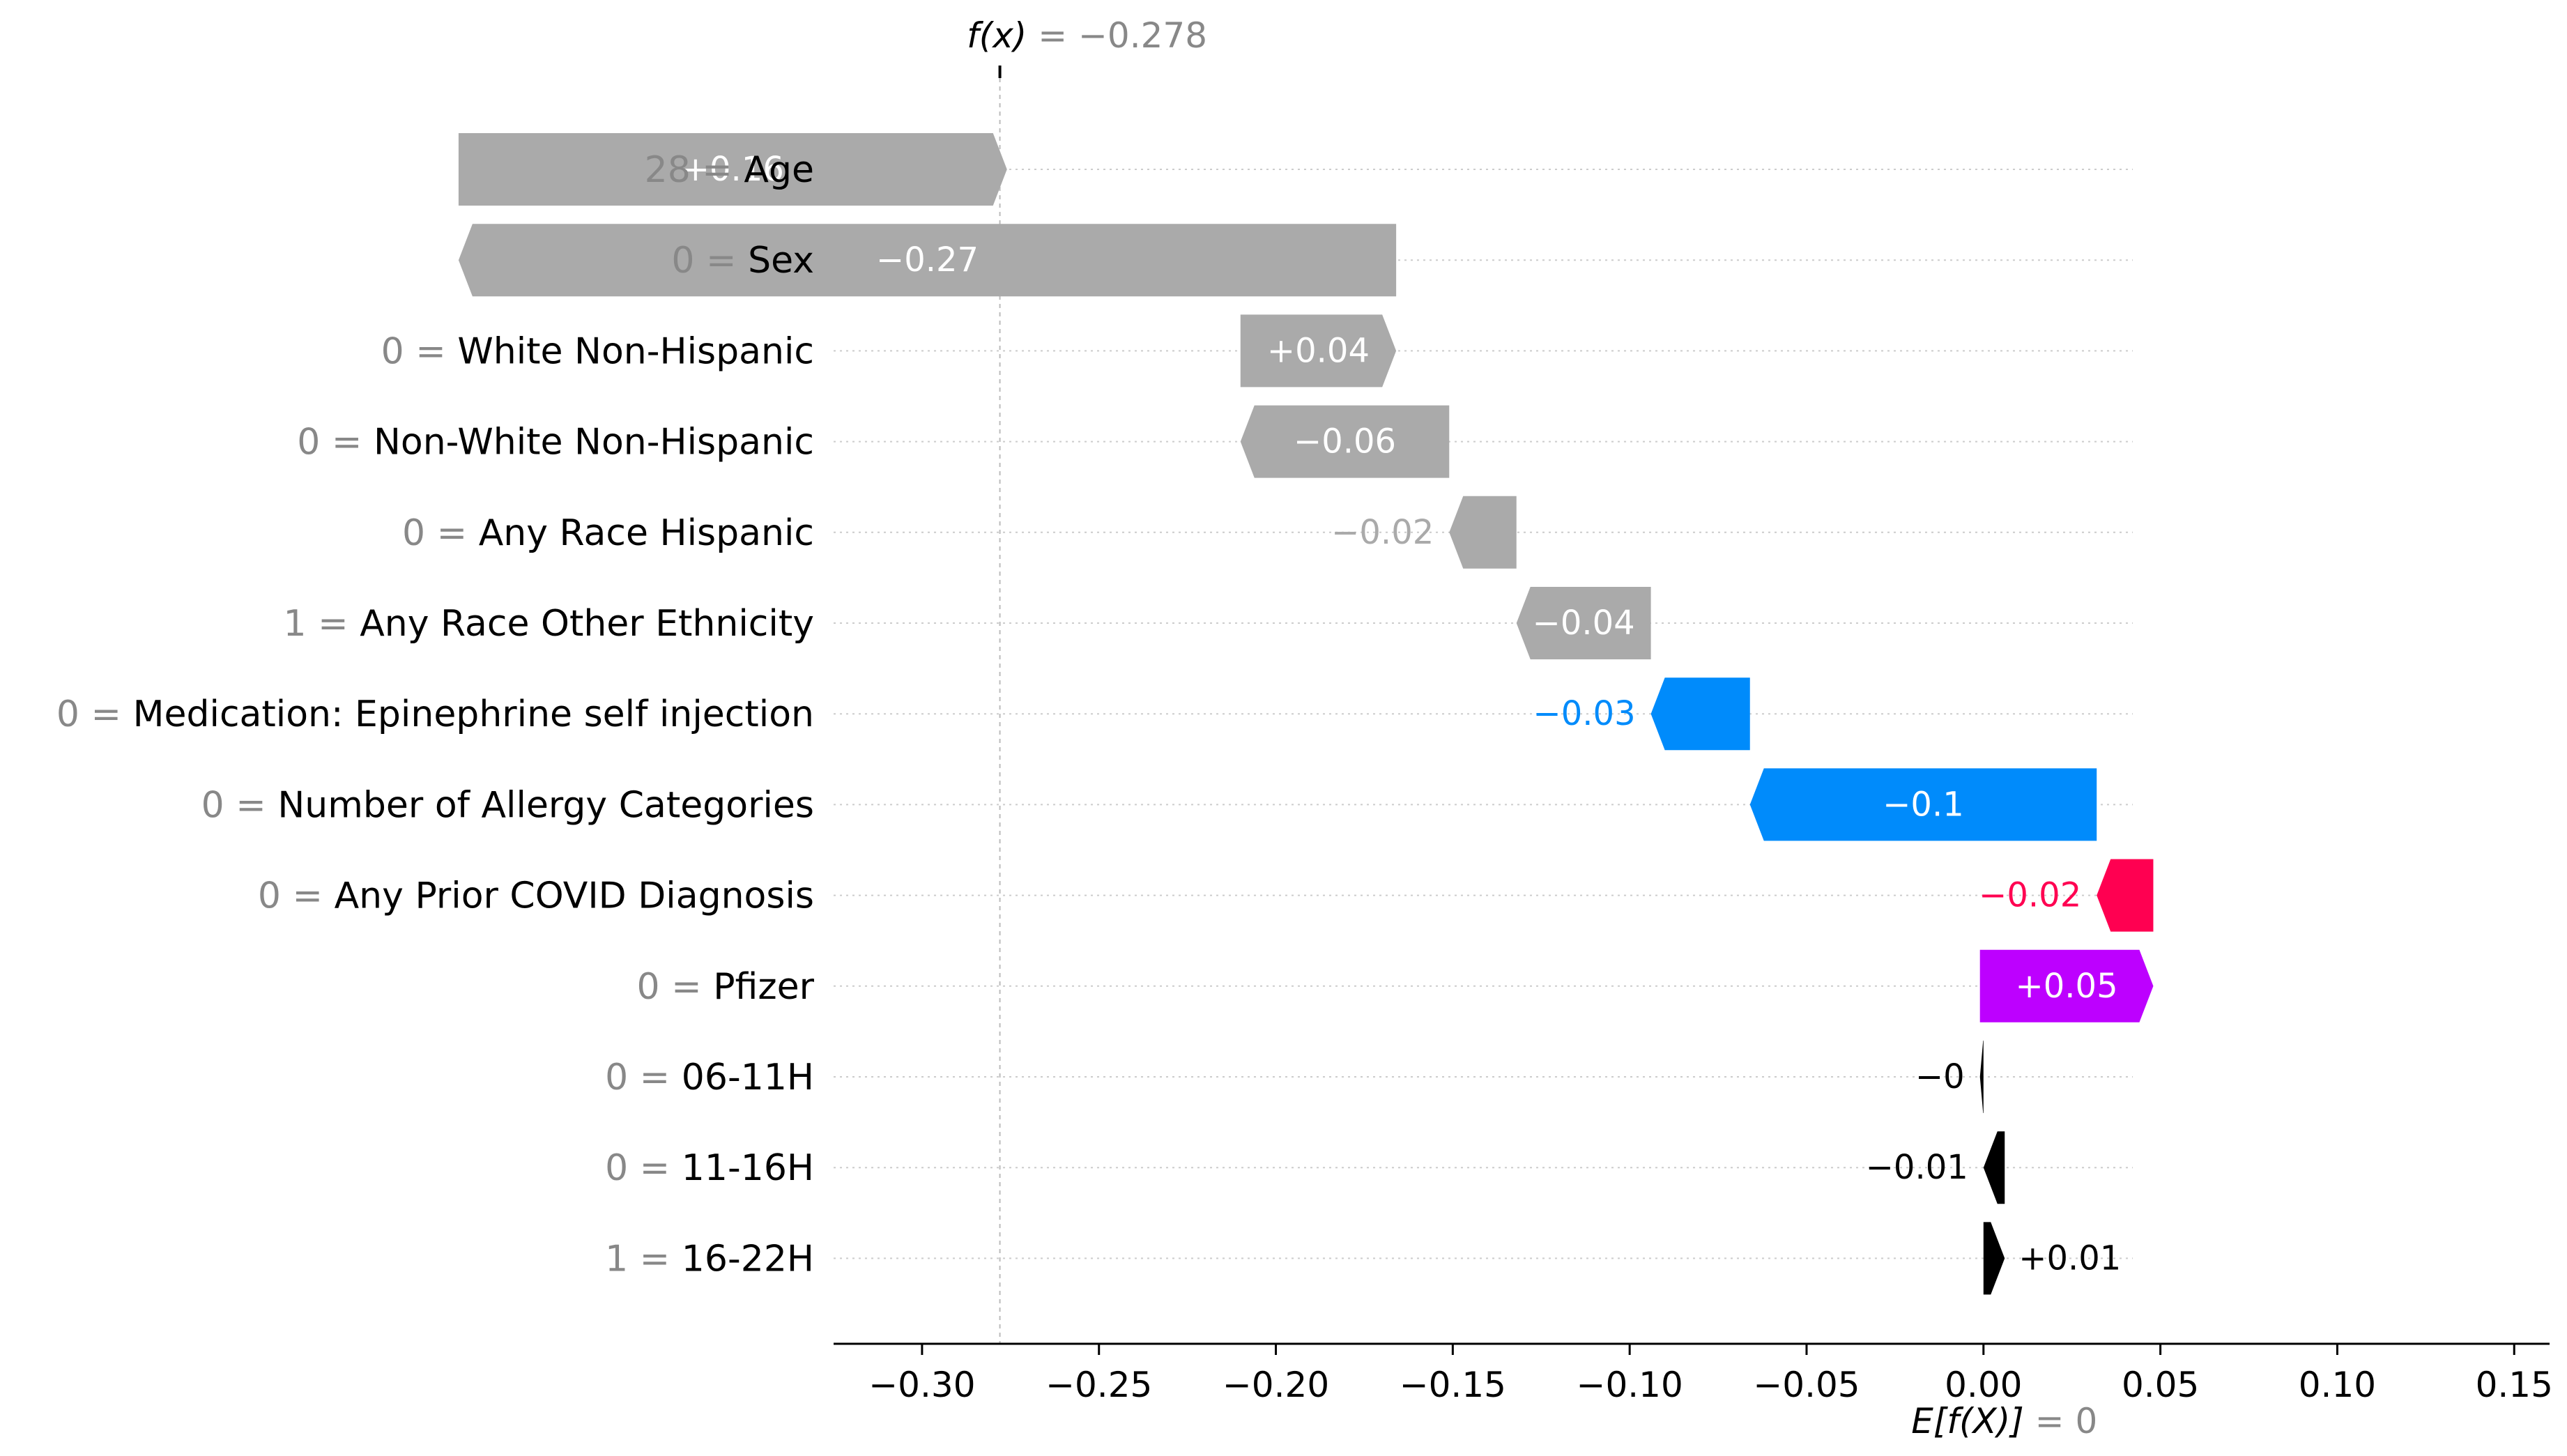 The height and width of the screenshot is (1456, 2567). Describe the element at coordinates (1806, 1385) in the screenshot. I see `x-tick-label: −0.05` at that location.